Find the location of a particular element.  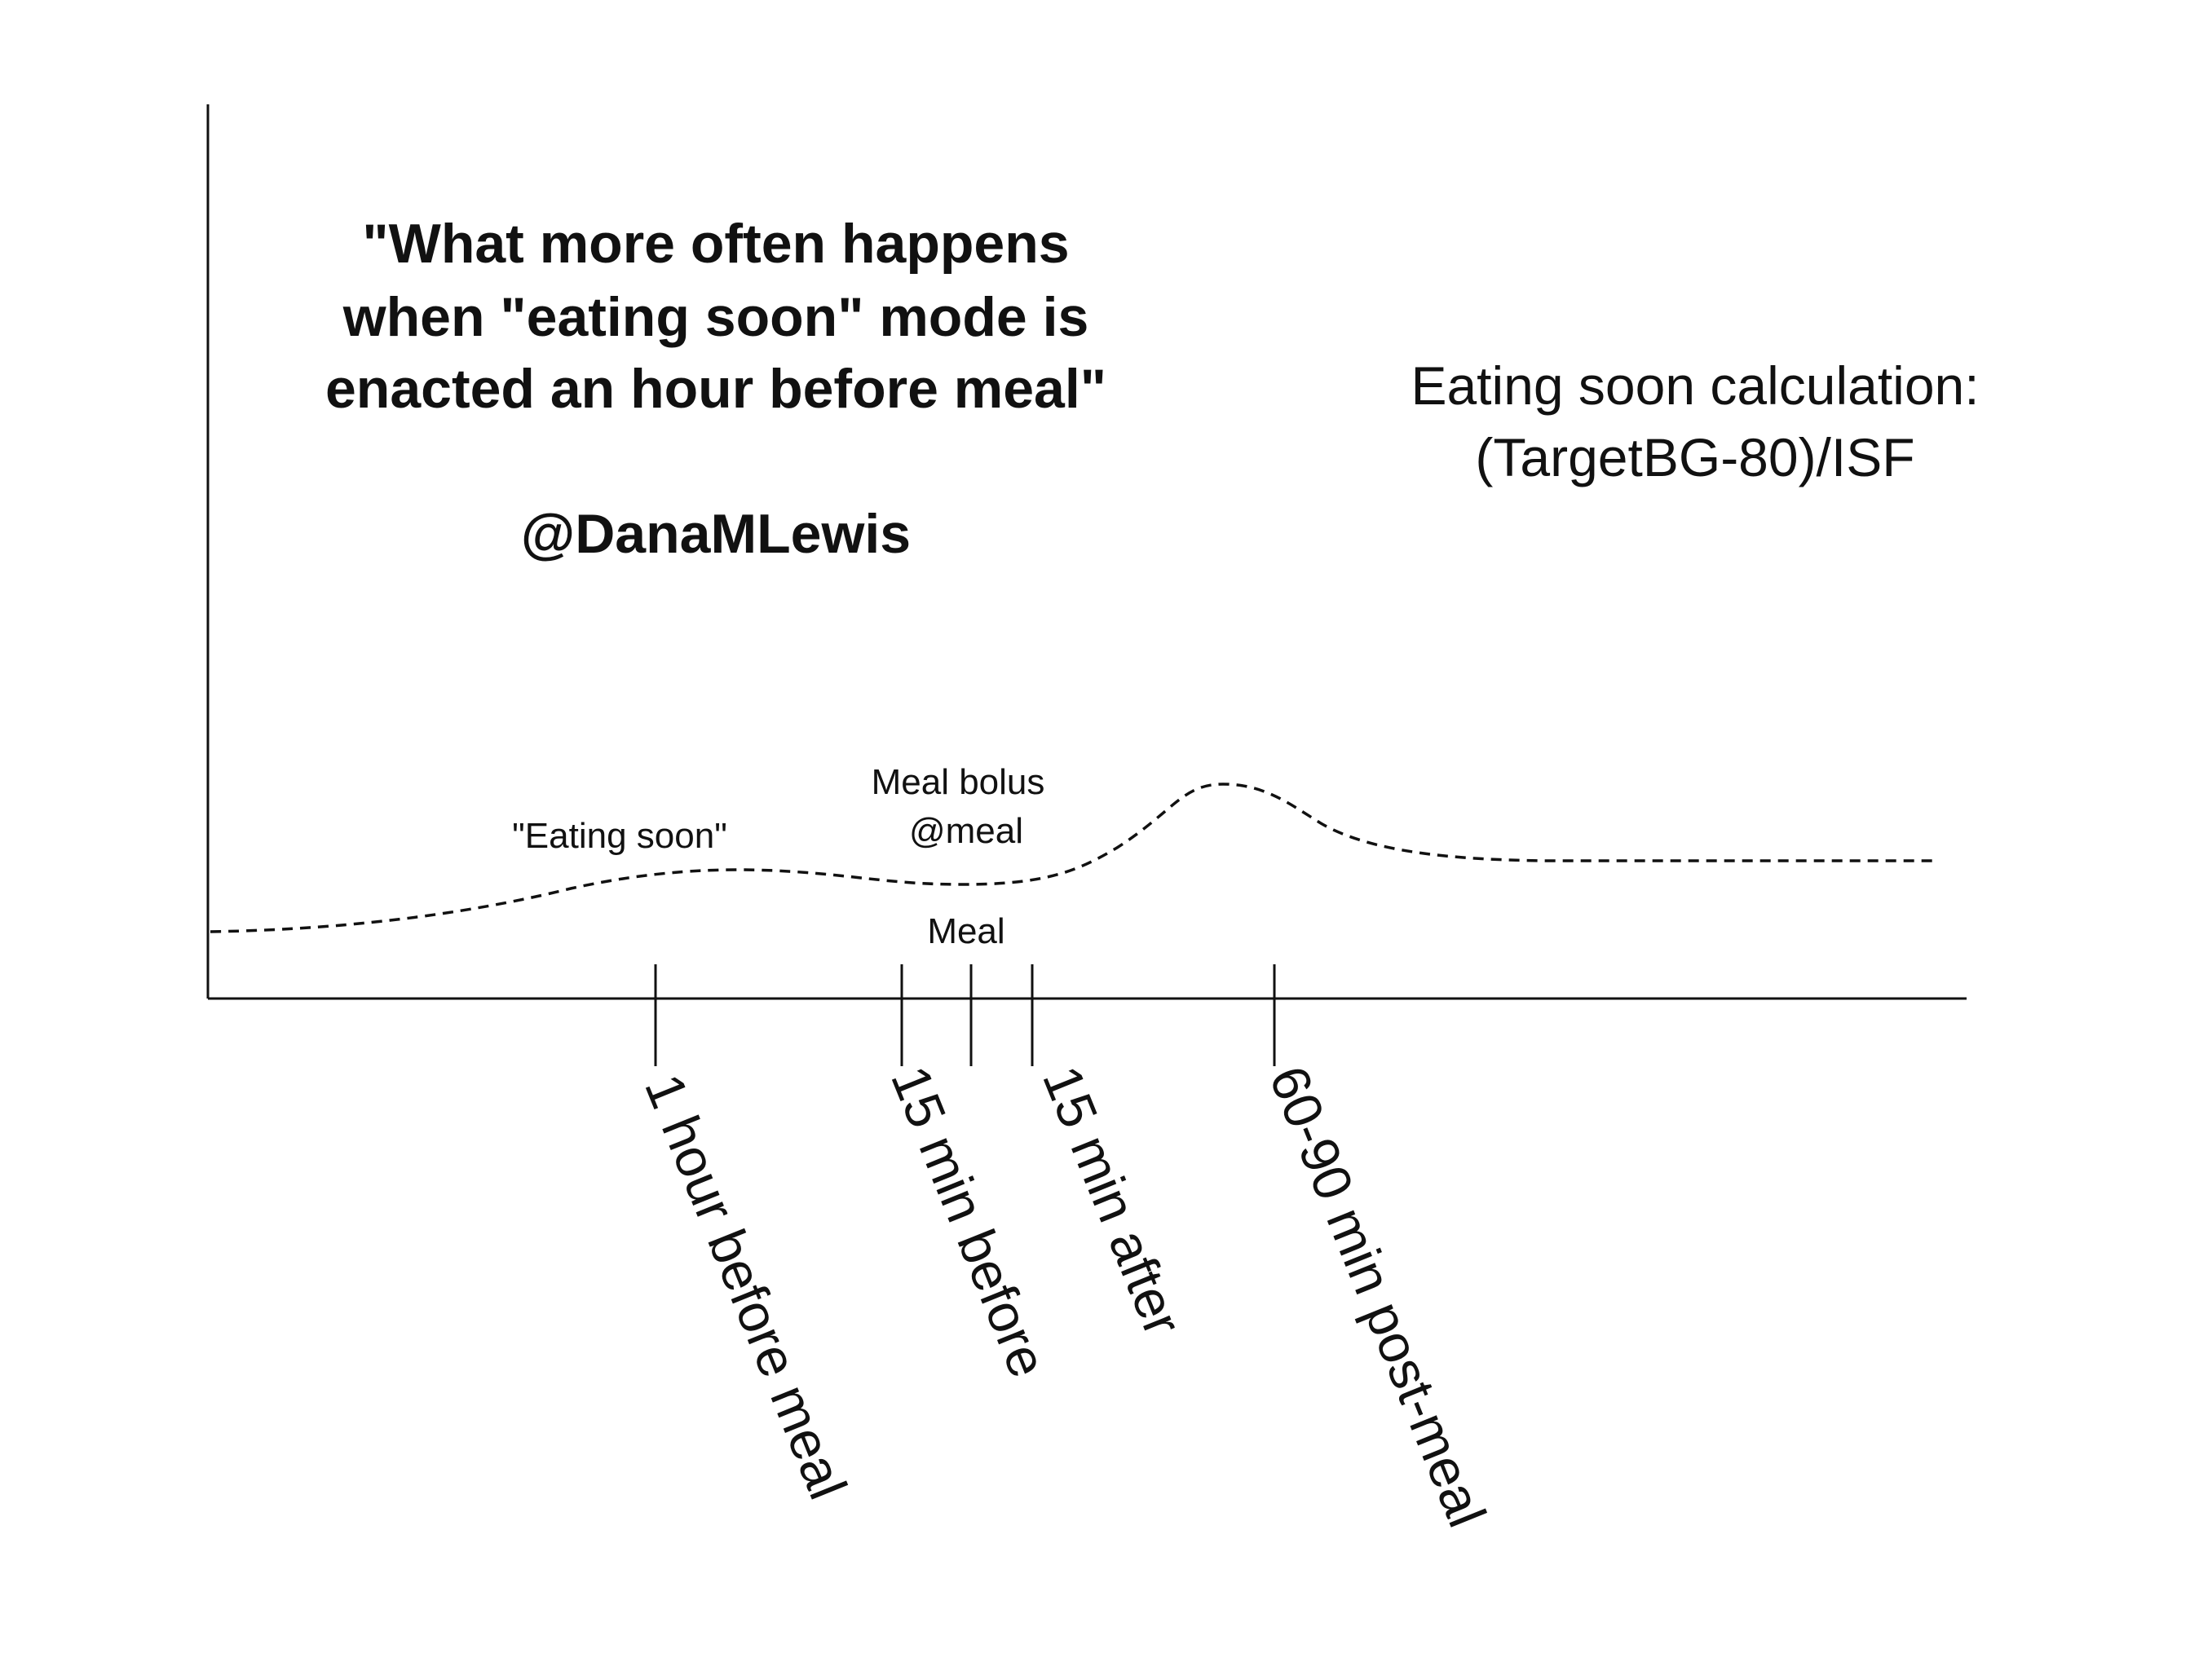

glucose-curve is located at coordinates (1071, 858).